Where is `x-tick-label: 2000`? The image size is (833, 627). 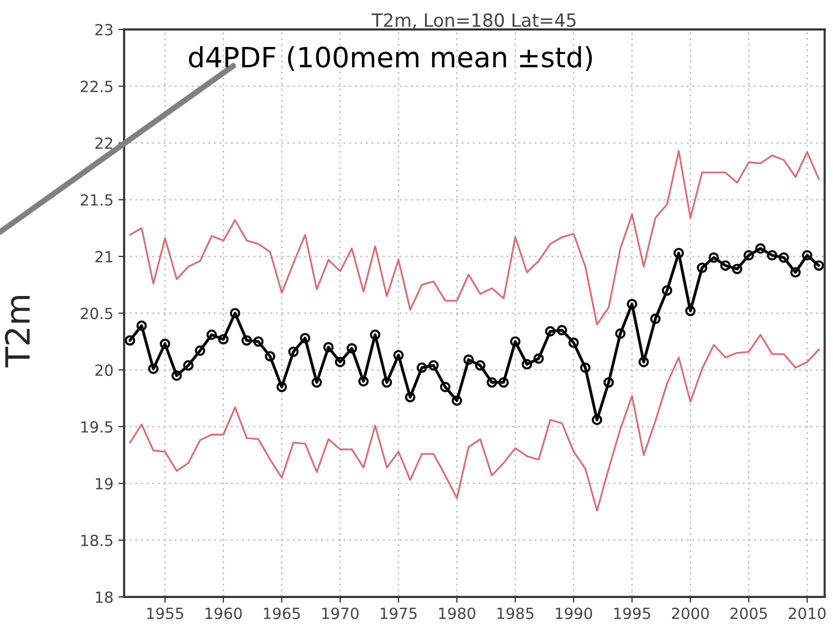
x-tick-label: 2000 is located at coordinates (690, 614).